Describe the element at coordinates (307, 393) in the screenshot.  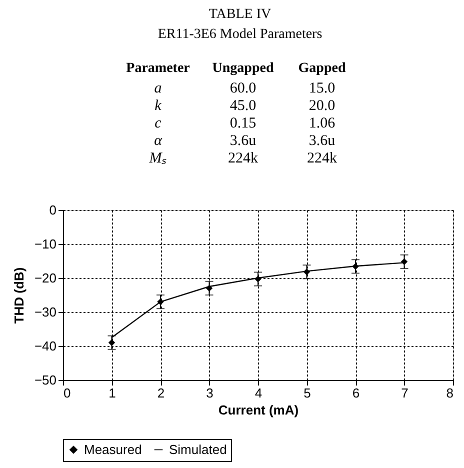
I see `x-tick-label: 5` at that location.